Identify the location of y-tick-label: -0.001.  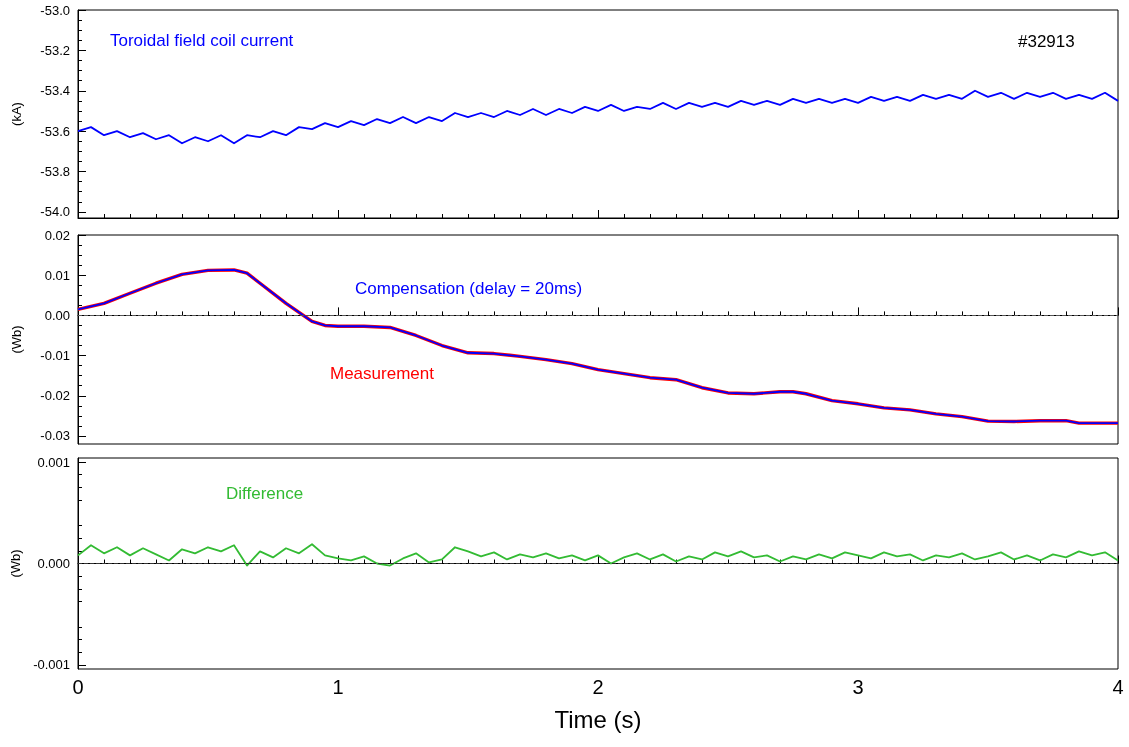
(51, 665).